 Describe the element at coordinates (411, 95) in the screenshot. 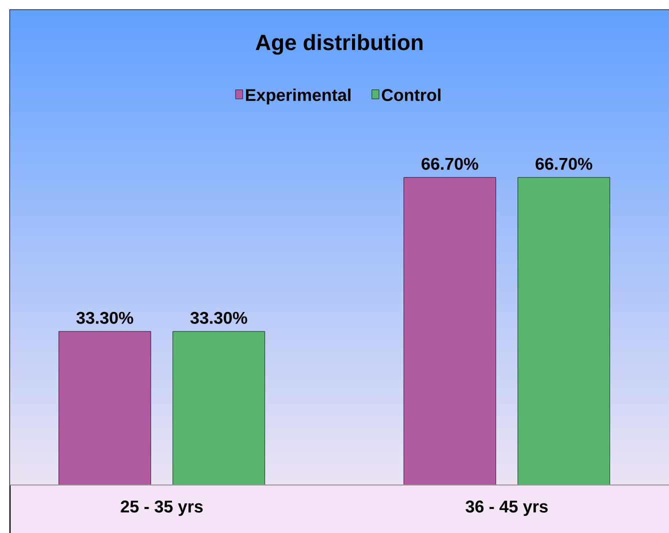

I see `legend-label: Control` at that location.